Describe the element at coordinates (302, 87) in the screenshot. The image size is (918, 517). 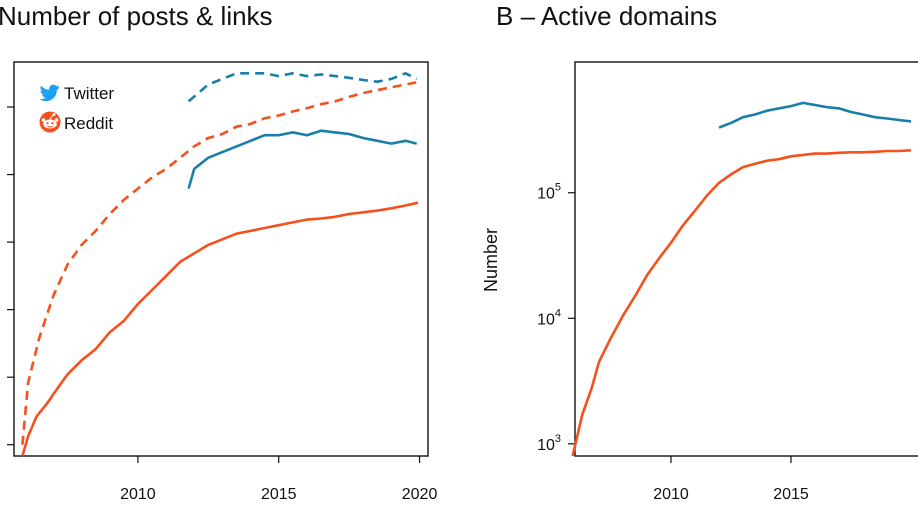
I see `panel-a-series-twitter-dashed` at that location.